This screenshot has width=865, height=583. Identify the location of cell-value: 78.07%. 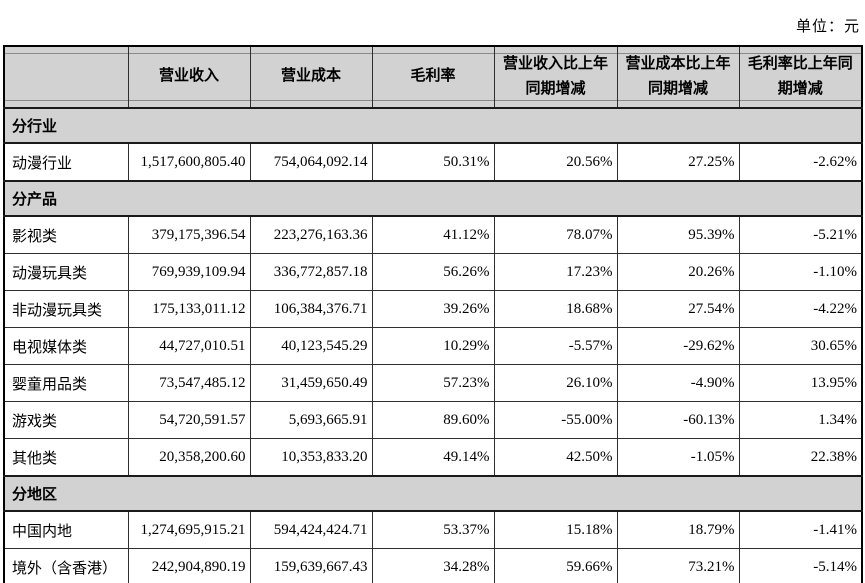
(555, 234).